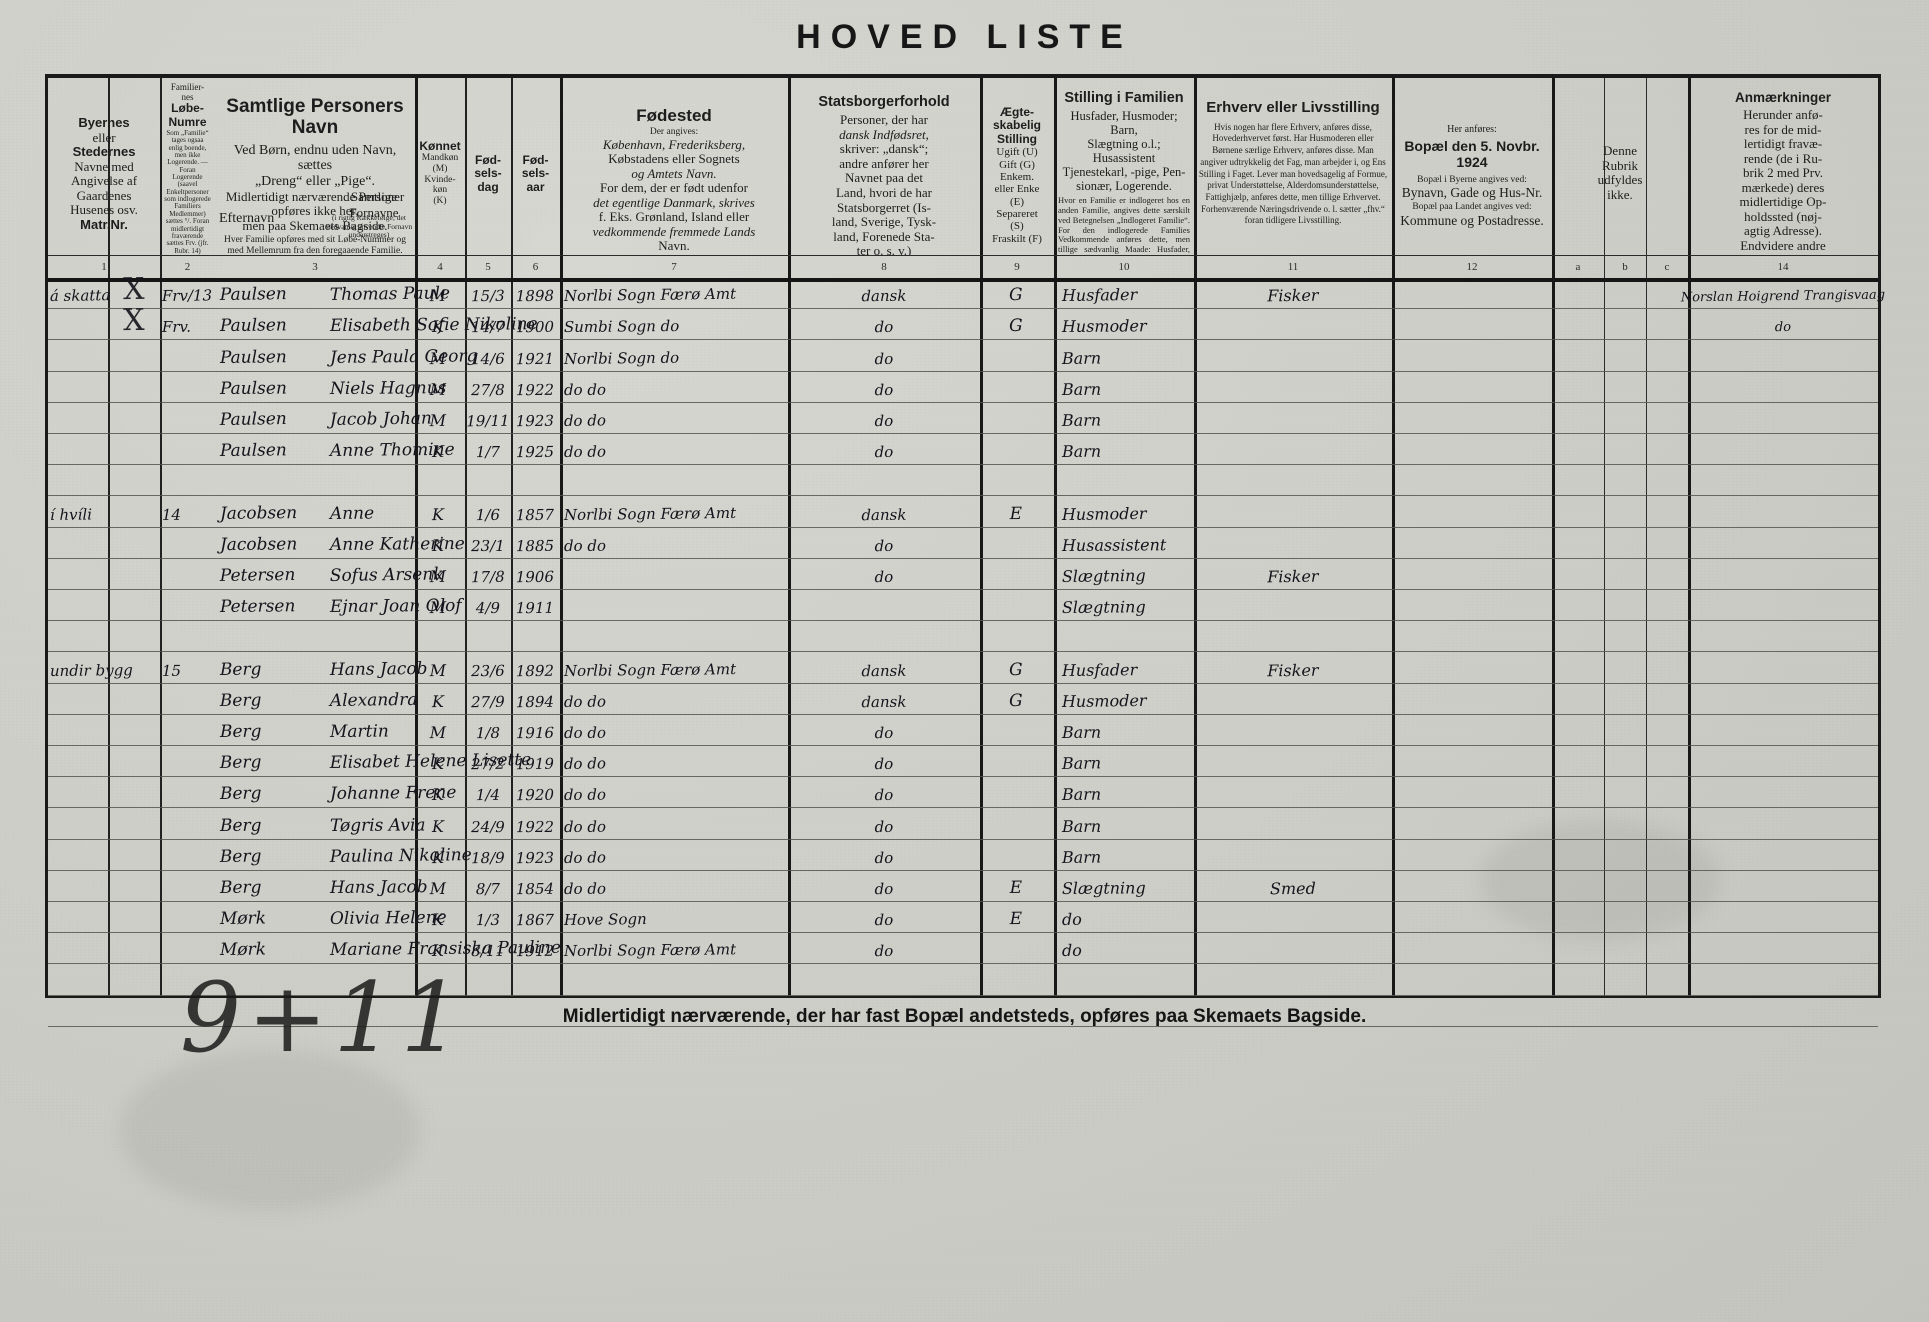 This screenshot has height=1322, width=1929. What do you see at coordinates (535, 764) in the screenshot?
I see `cell-faar: 1919` at bounding box center [535, 764].